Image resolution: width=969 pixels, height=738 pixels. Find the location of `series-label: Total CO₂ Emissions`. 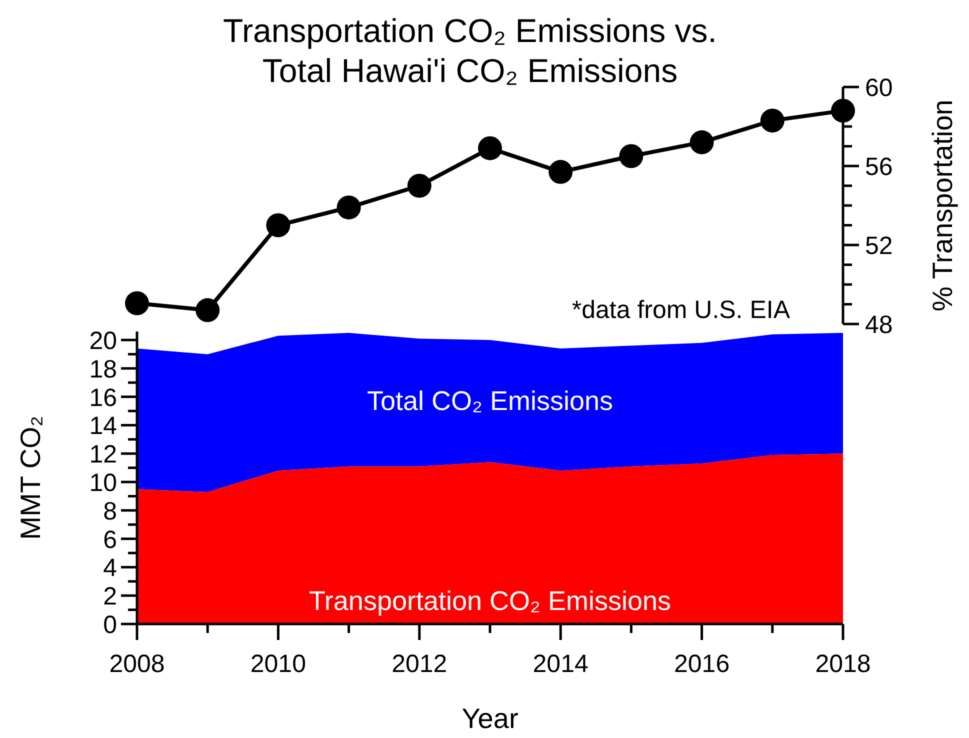

series-label: Total CO₂ Emissions is located at coordinates (490, 401).